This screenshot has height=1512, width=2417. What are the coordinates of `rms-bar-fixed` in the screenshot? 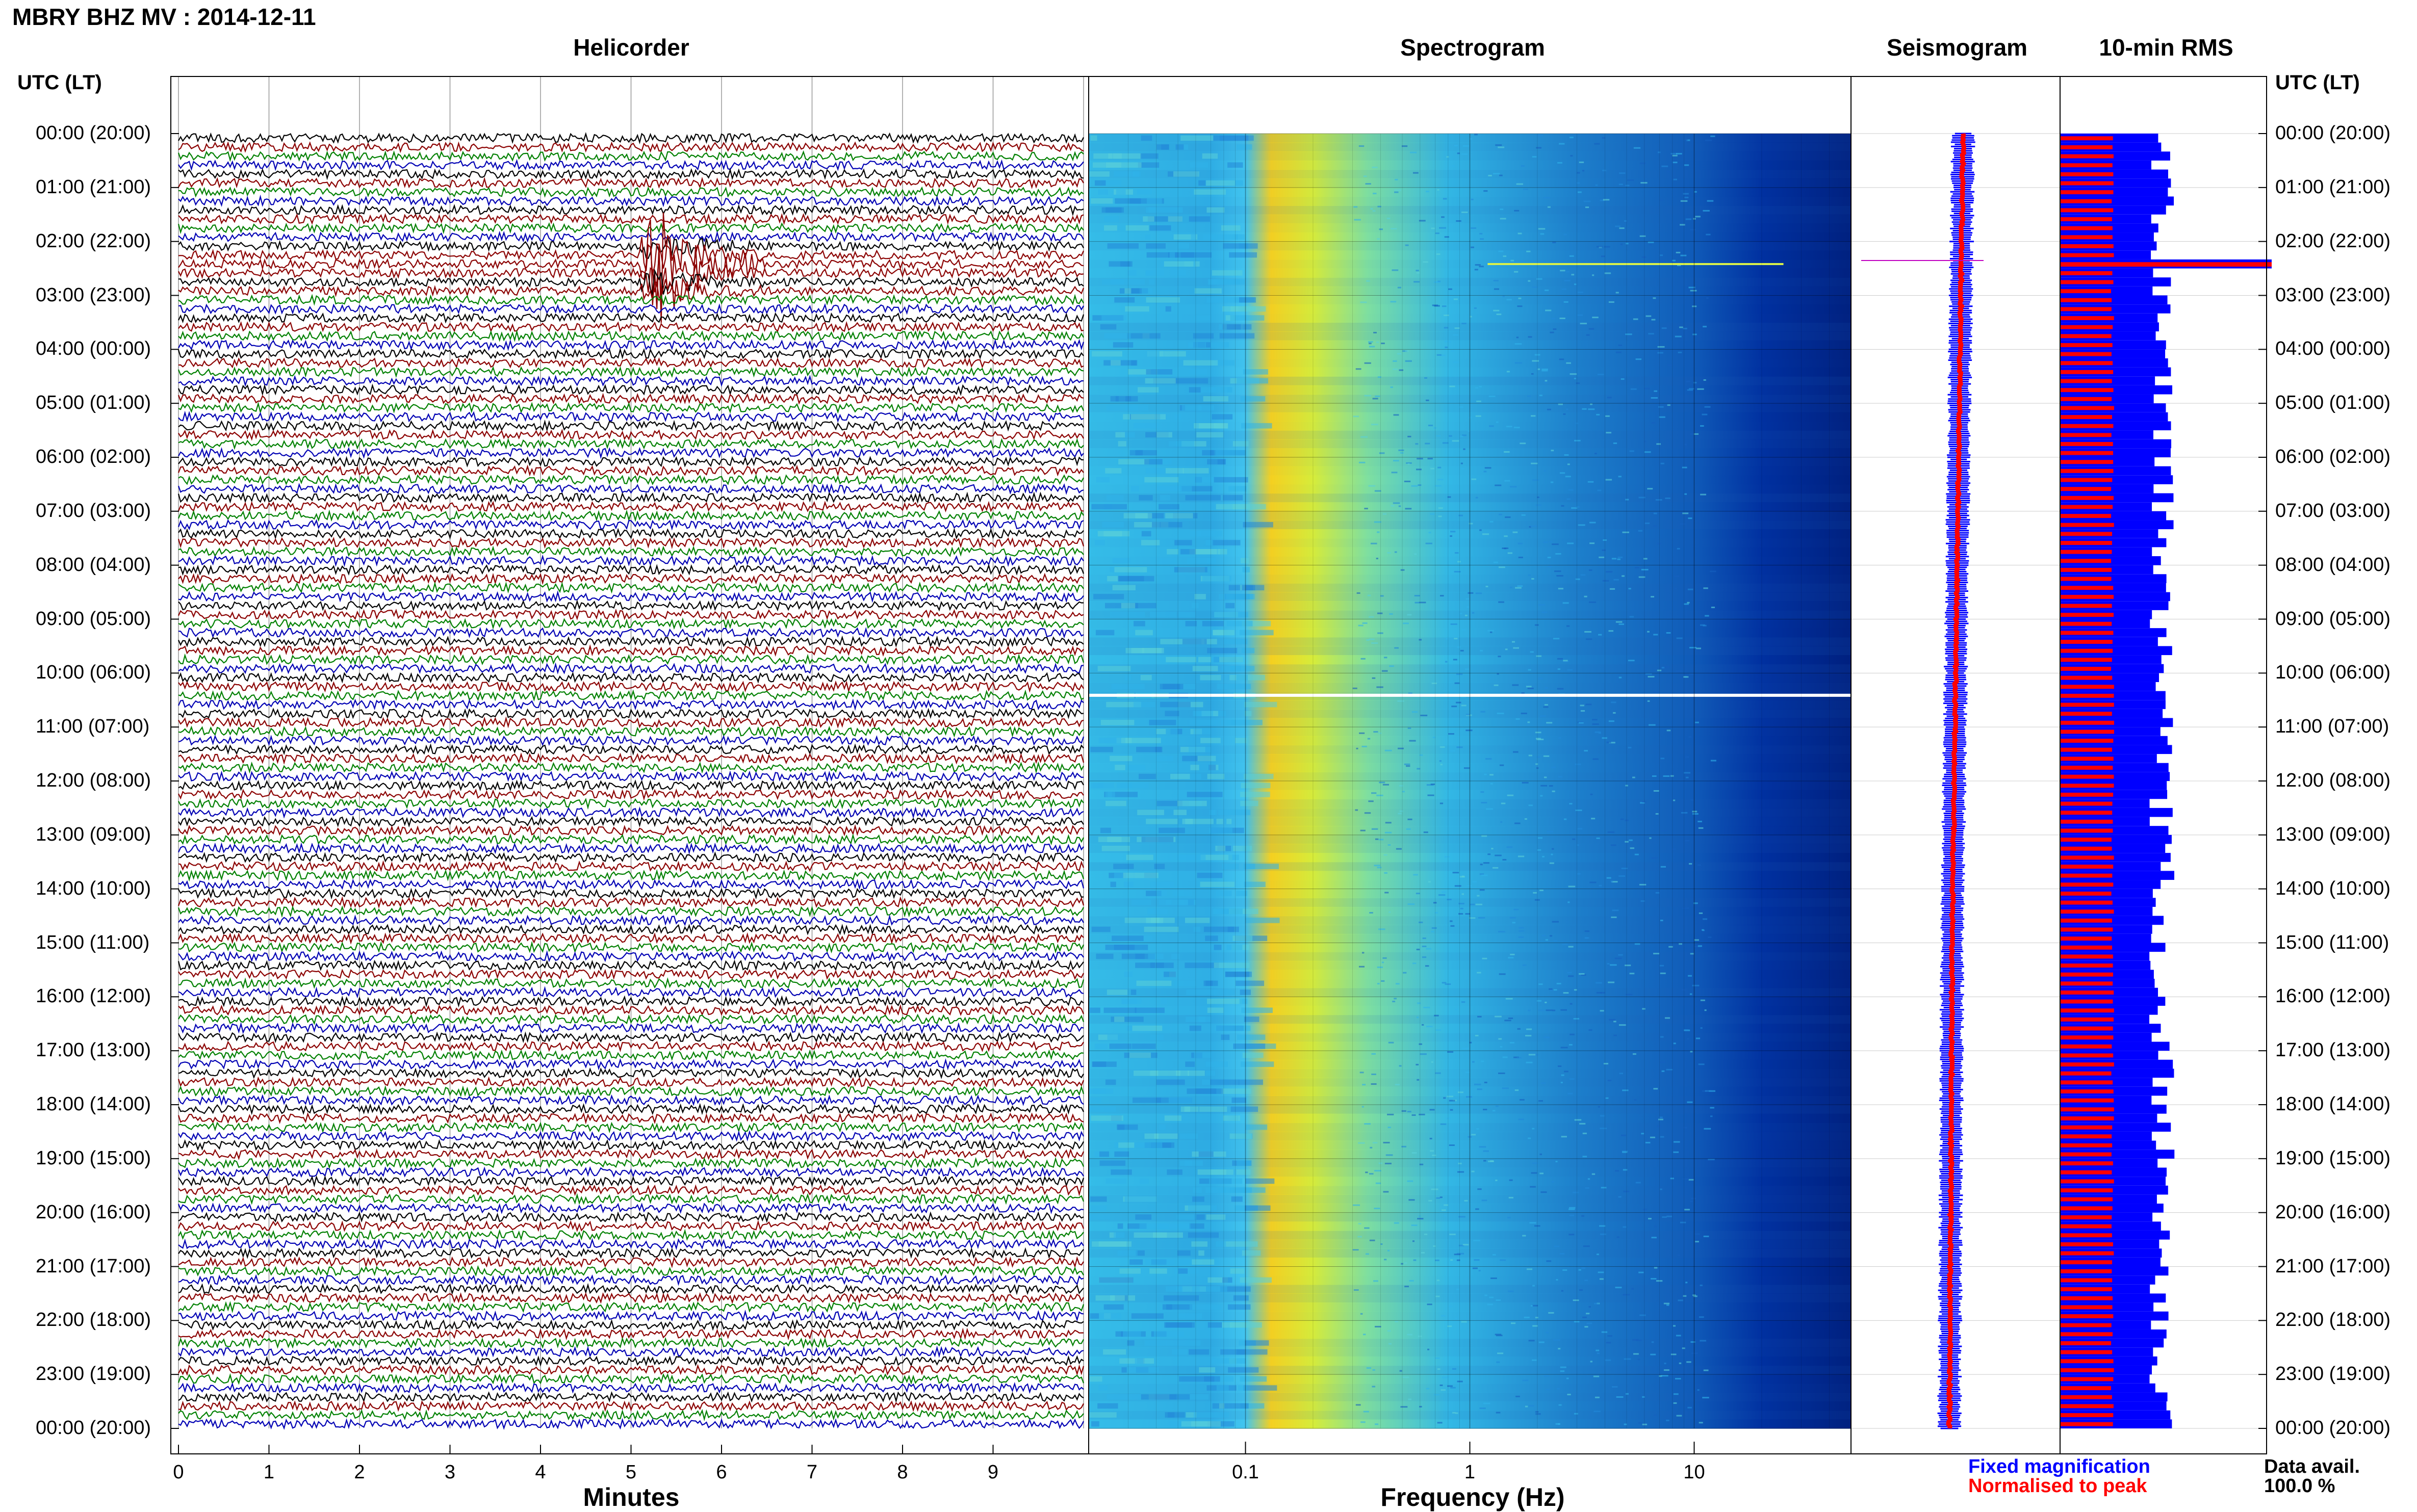 It's located at (2115, 309).